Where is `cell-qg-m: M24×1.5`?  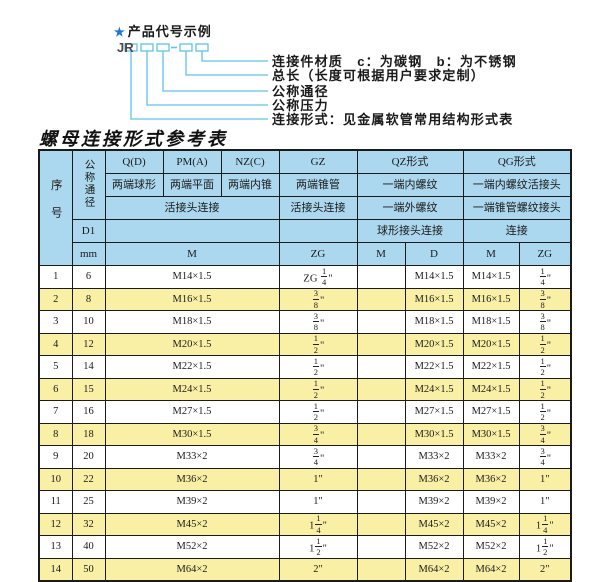 cell-qg-m: M24×1.5 is located at coordinates (491, 389).